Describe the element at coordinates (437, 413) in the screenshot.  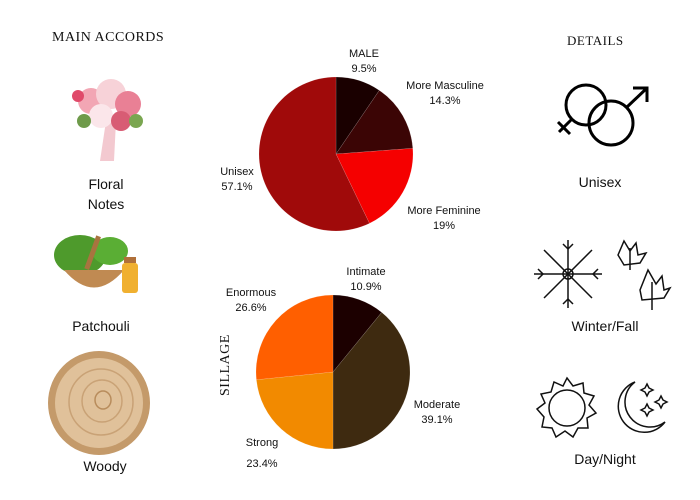
I see `pie-label: Moderate 39.1%` at that location.